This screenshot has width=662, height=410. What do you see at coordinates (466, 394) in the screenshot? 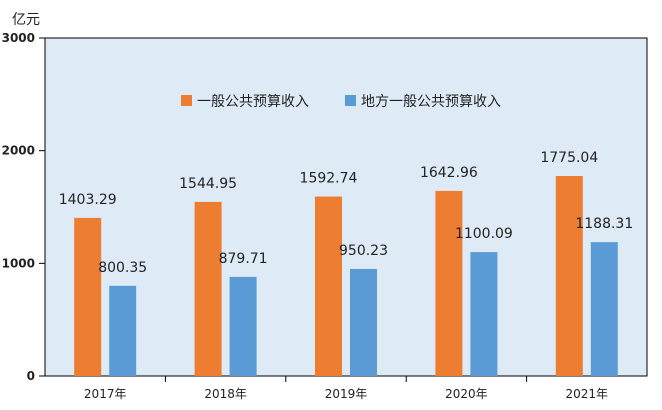
I see `x-tick-label: 2020年` at bounding box center [466, 394].